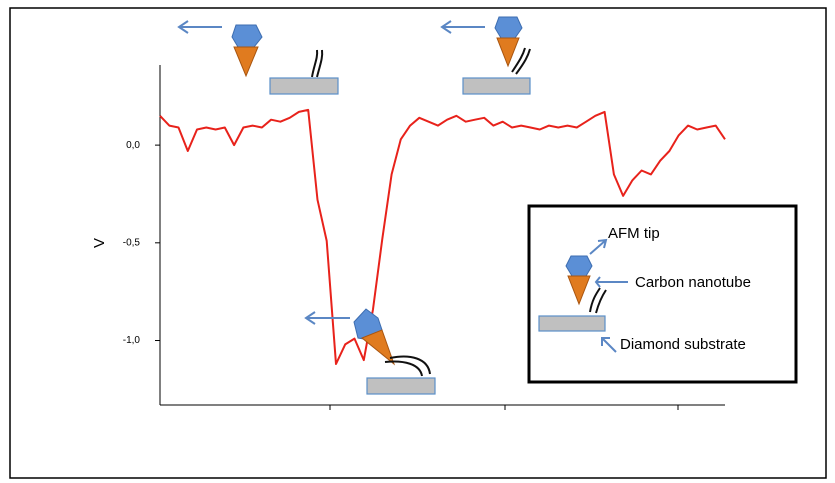 The image size is (835, 483). I want to click on y-tick-label: 0,0, so click(133, 145).